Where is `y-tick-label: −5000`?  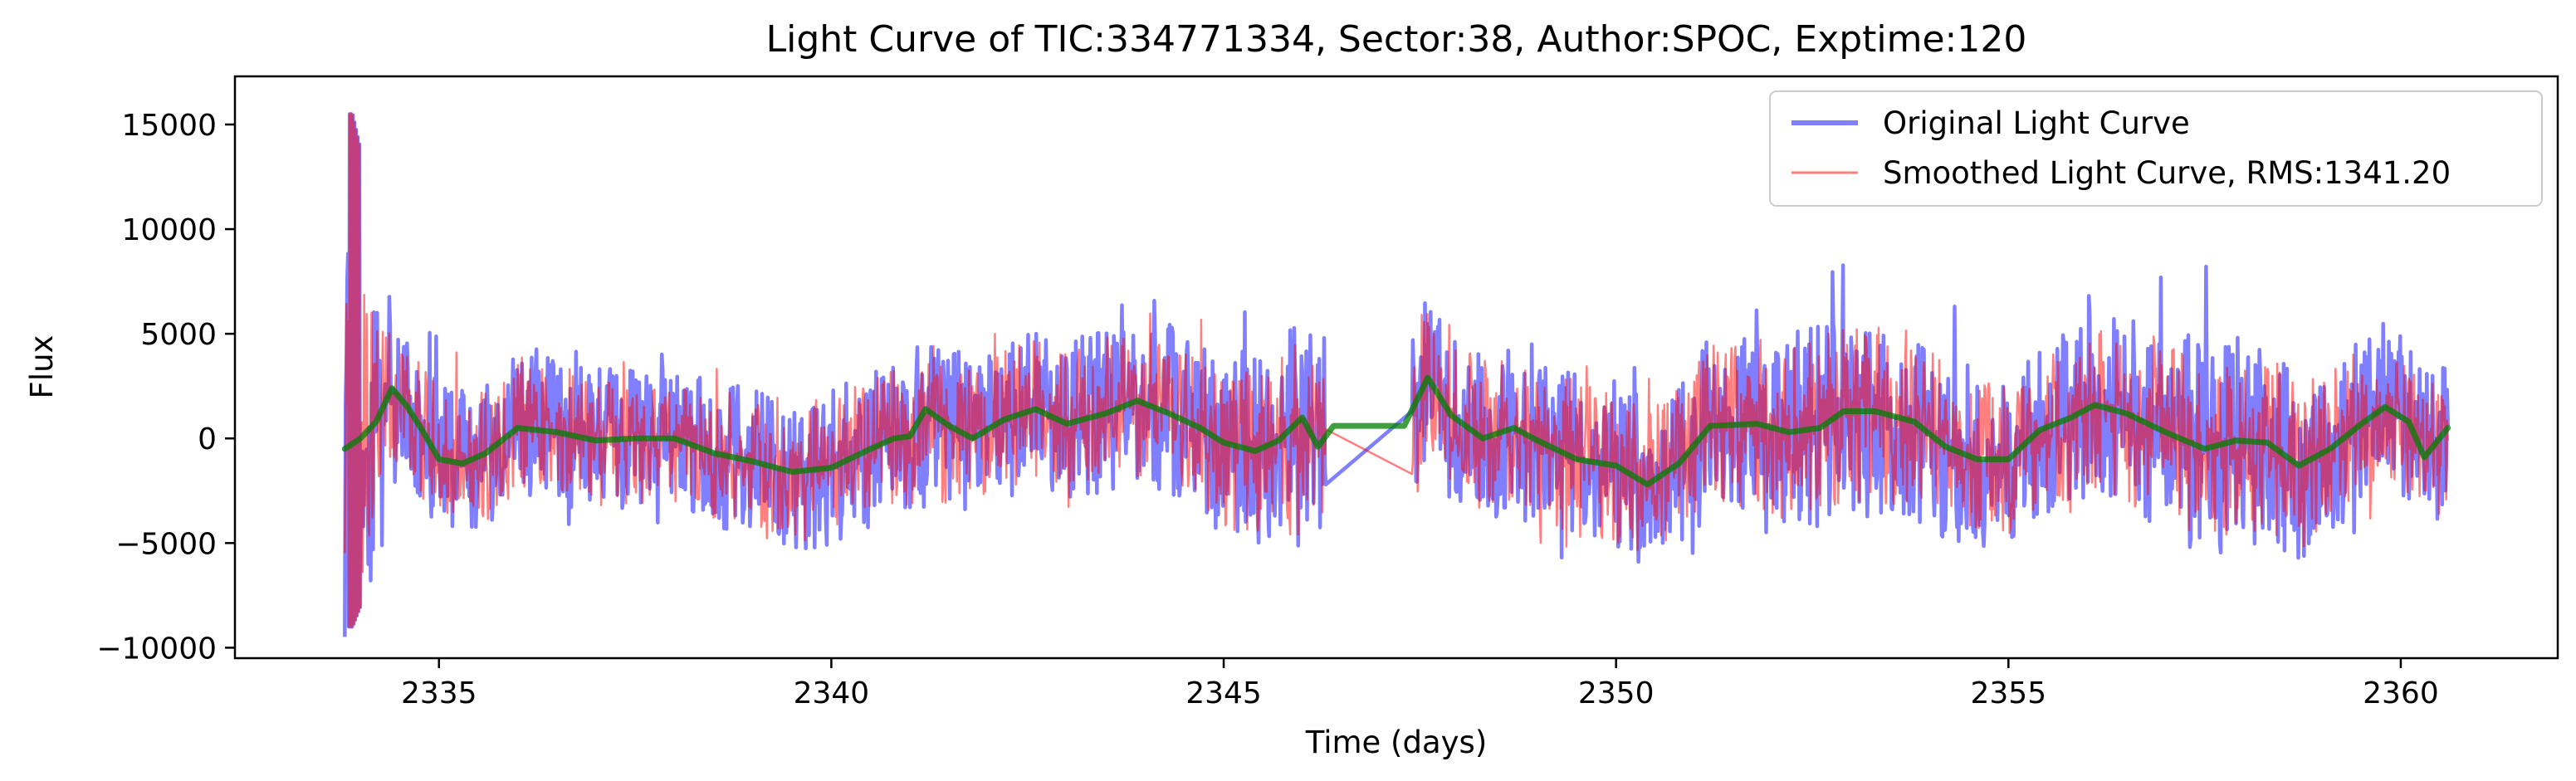
y-tick-label: −5000 is located at coordinates (166, 544).